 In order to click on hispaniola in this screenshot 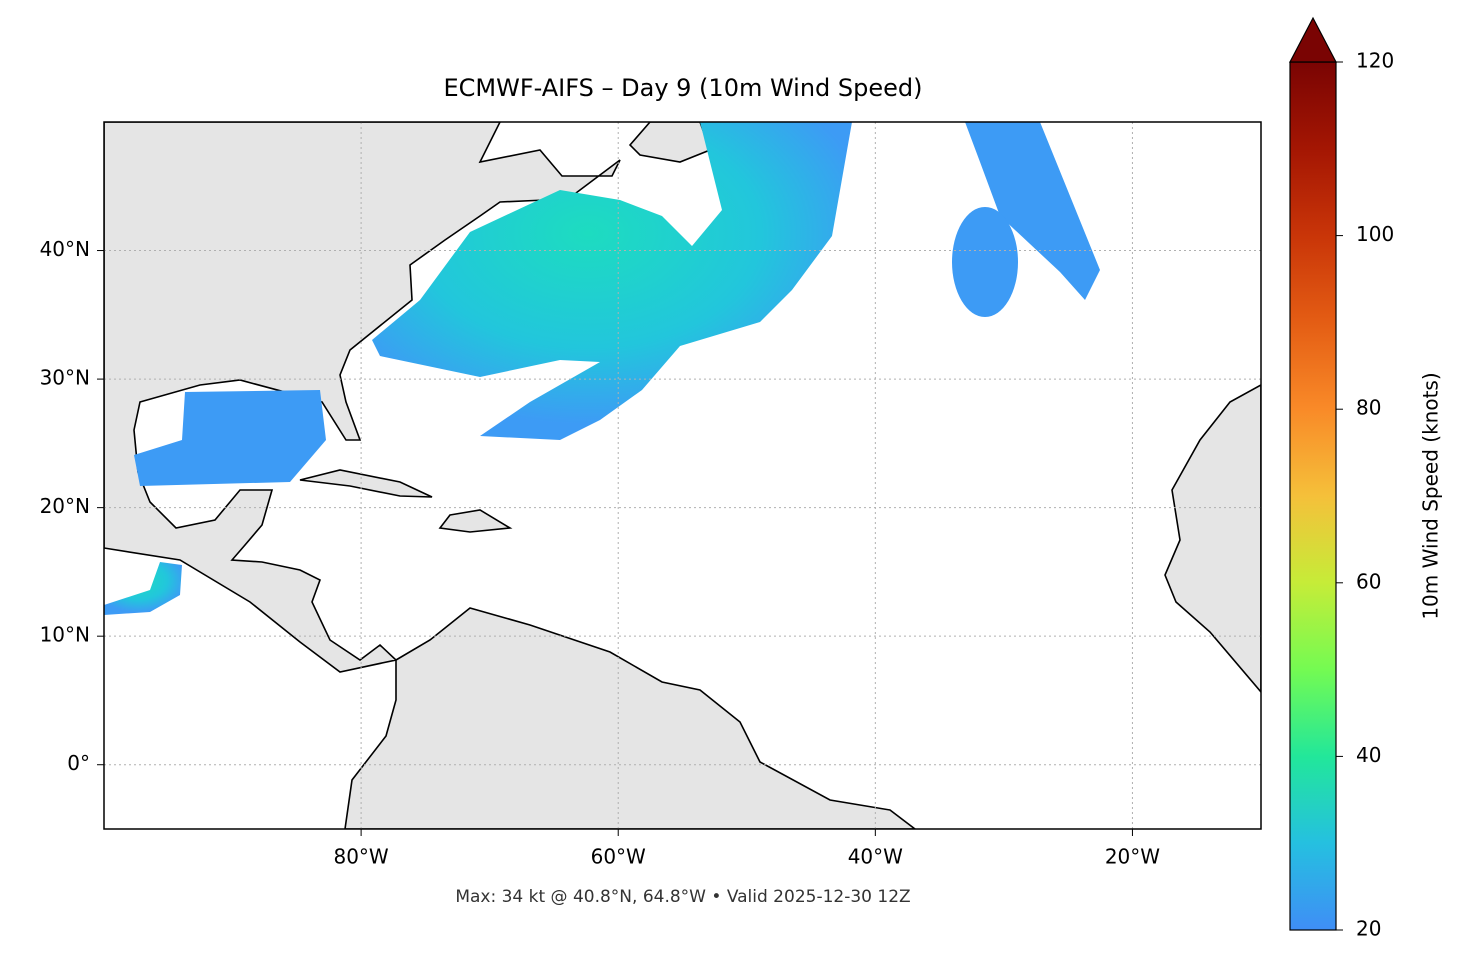, I will do `click(475, 521)`.